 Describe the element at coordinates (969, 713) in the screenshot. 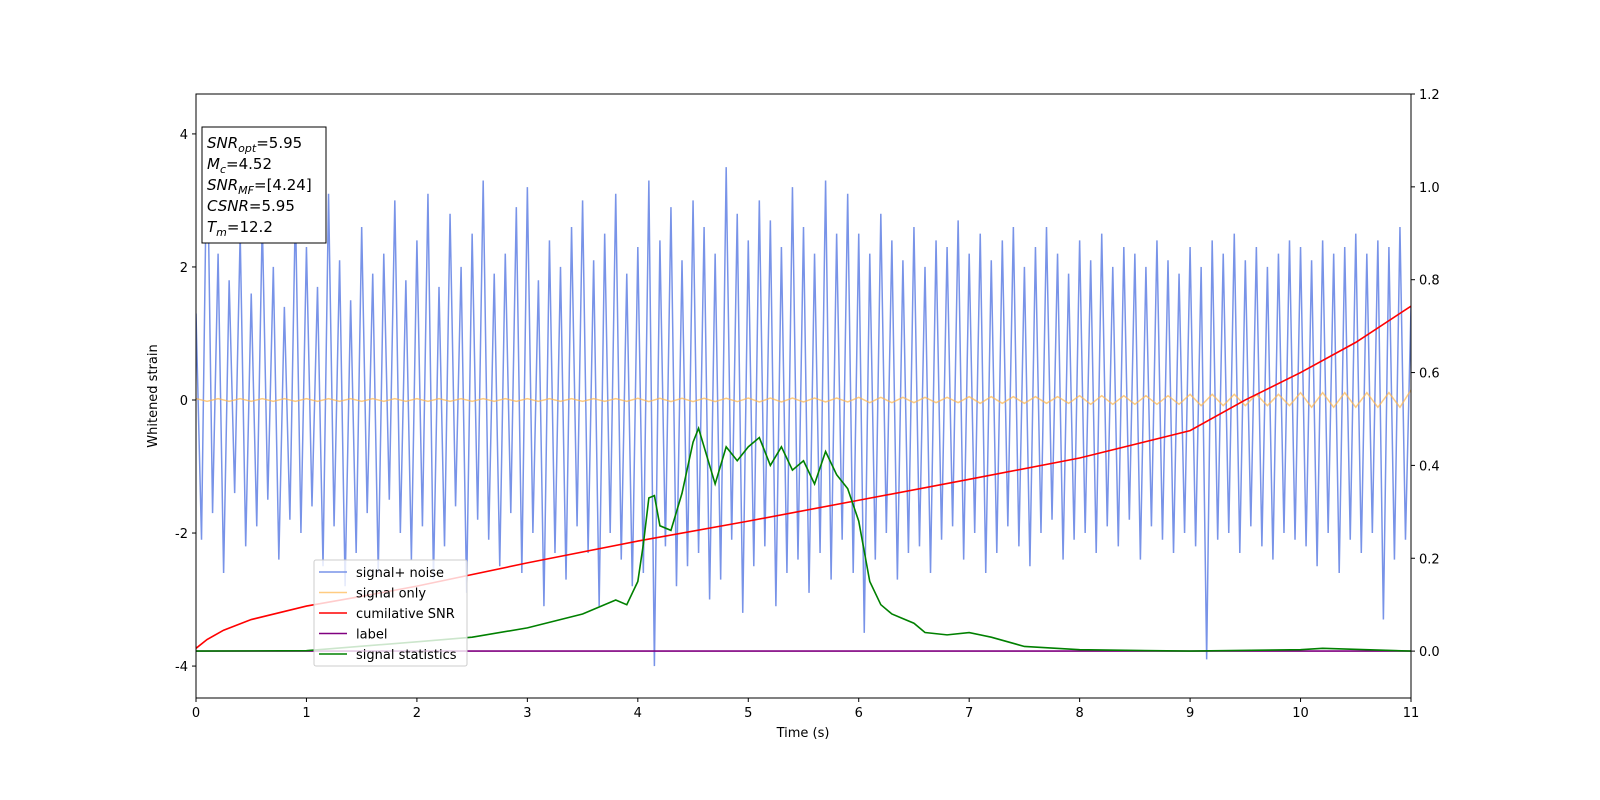

I see `x-tick-label: 7` at that location.